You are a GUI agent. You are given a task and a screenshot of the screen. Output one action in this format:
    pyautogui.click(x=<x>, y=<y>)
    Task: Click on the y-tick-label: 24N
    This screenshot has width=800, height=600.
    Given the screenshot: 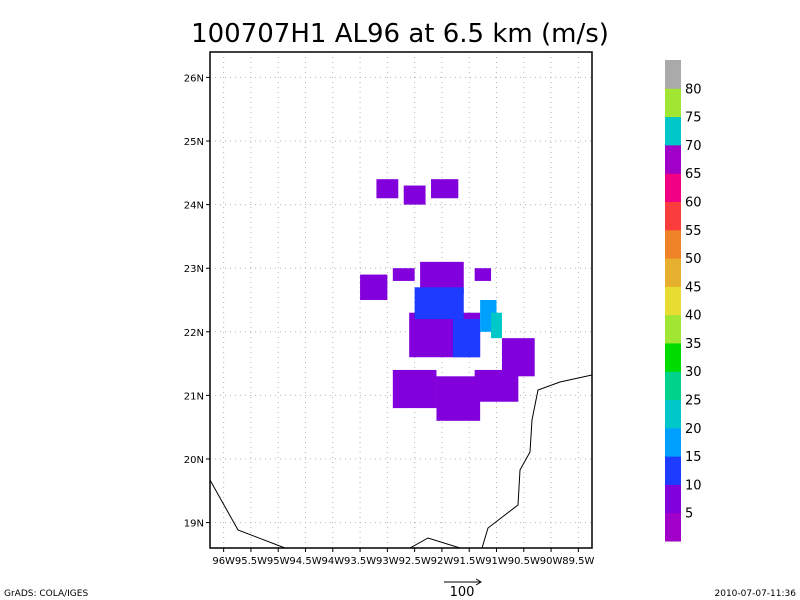 What is the action you would take?
    pyautogui.click(x=194, y=206)
    